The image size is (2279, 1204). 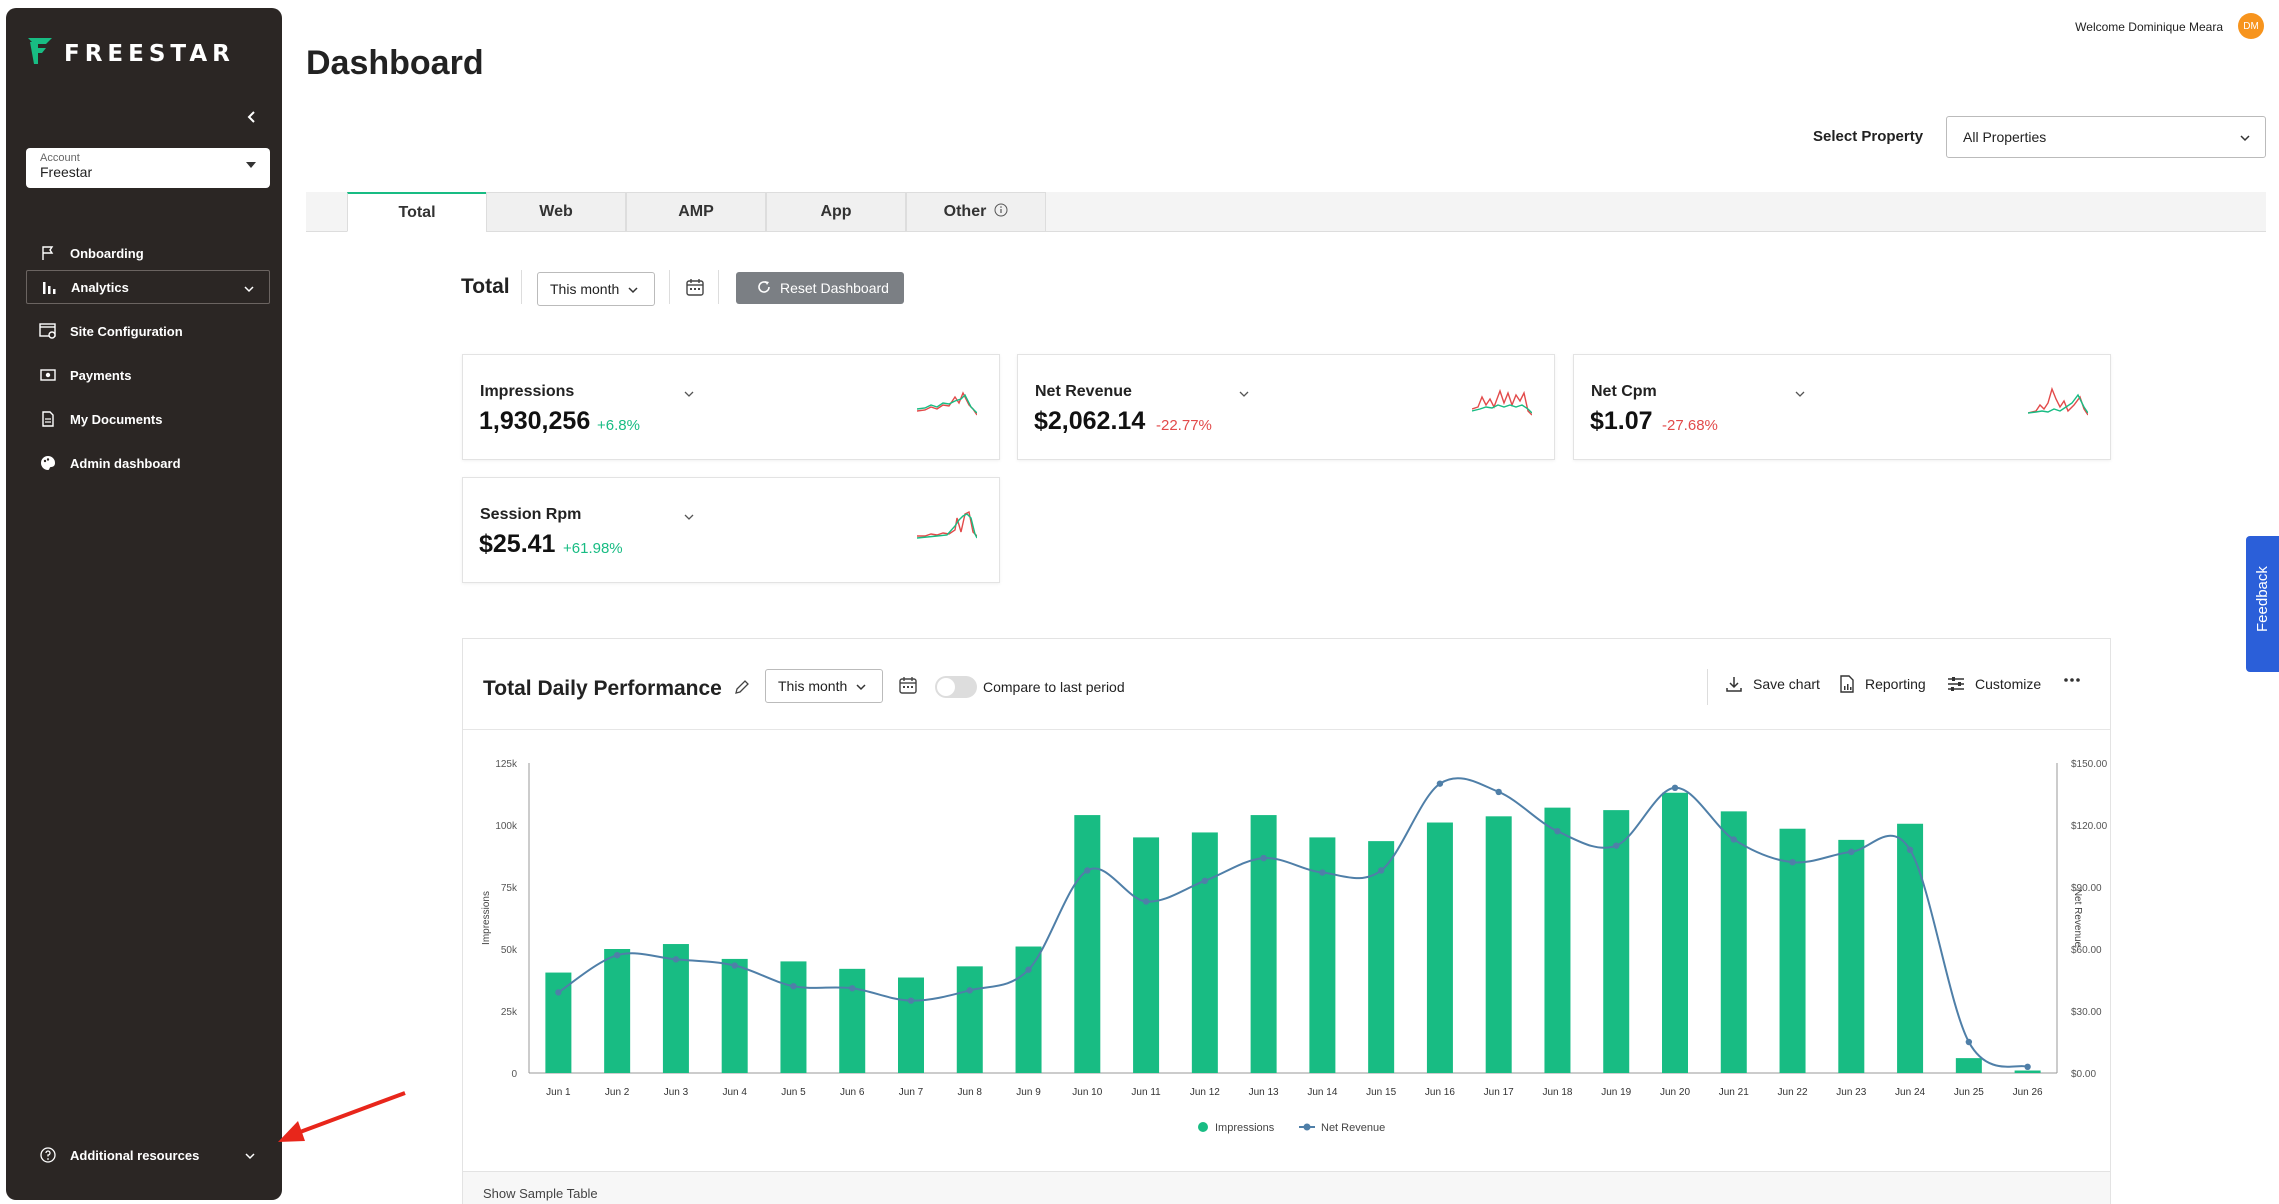 What do you see at coordinates (618, 425) in the screenshot?
I see `kpi-change: +6.8%` at bounding box center [618, 425].